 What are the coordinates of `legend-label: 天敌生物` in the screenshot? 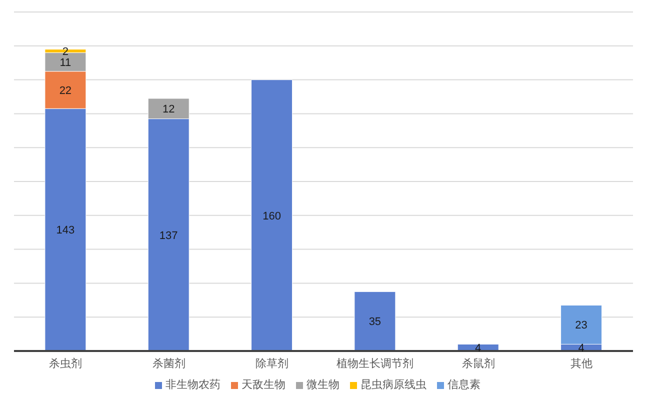 It's located at (264, 385).